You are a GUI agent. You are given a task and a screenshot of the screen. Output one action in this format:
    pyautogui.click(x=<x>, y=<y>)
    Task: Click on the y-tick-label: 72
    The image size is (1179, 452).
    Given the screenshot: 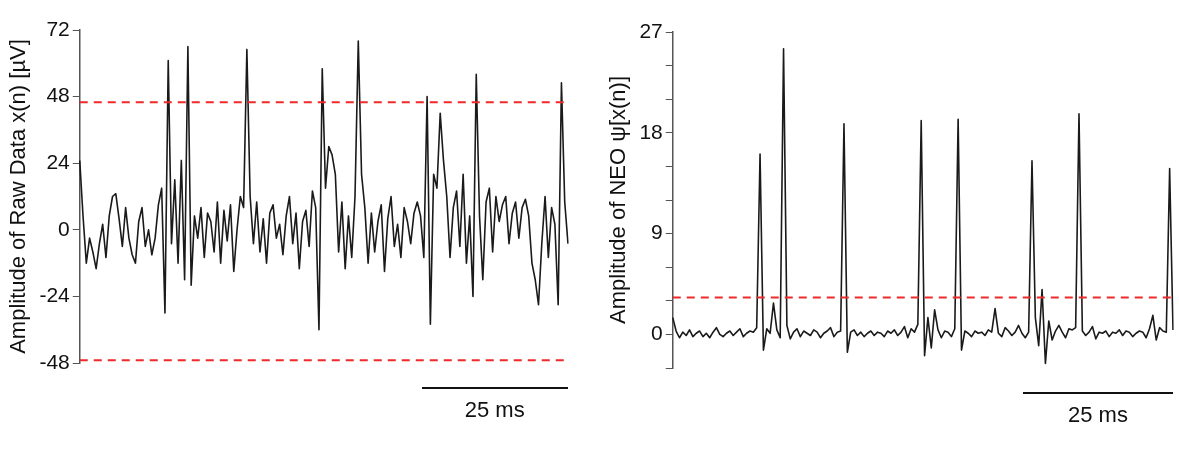 What is the action you would take?
    pyautogui.click(x=58, y=28)
    